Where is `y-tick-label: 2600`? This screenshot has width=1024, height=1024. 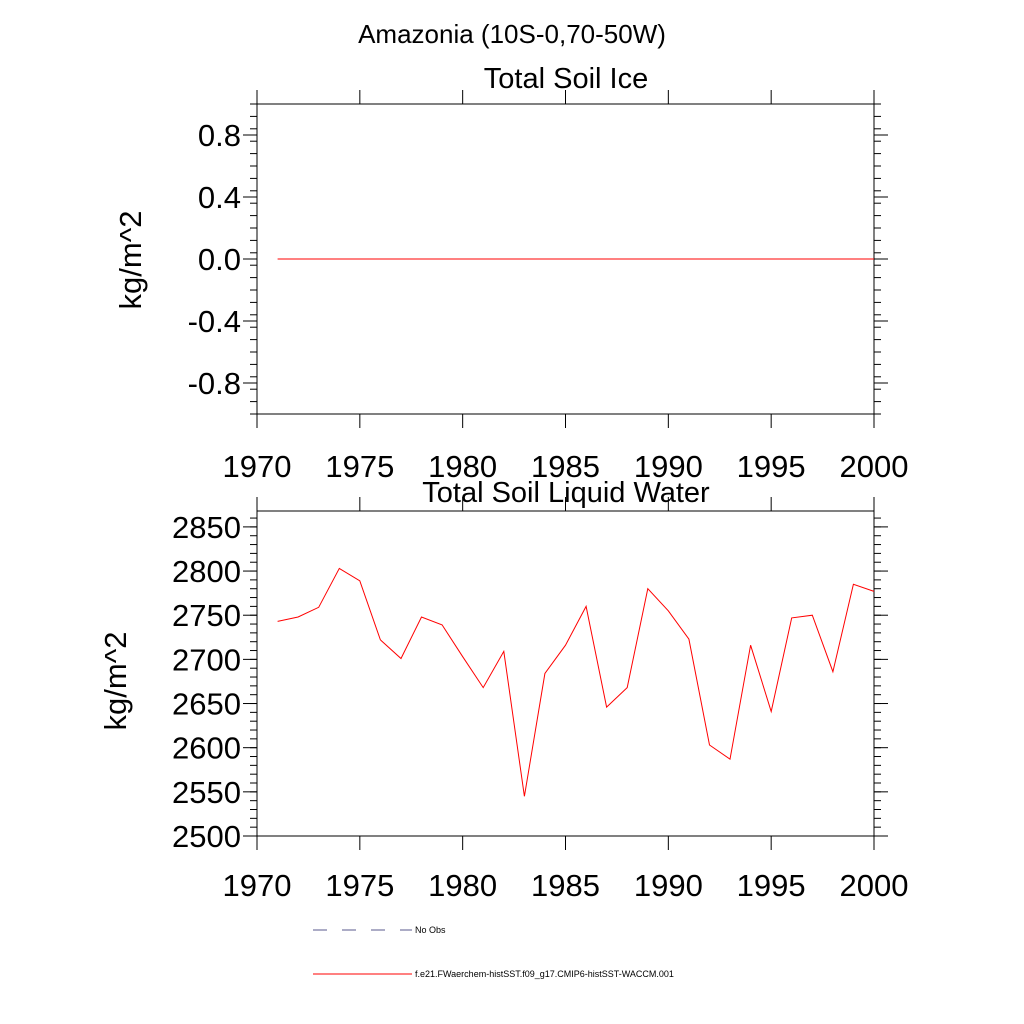
y-tick-label: 2600 is located at coordinates (206, 748).